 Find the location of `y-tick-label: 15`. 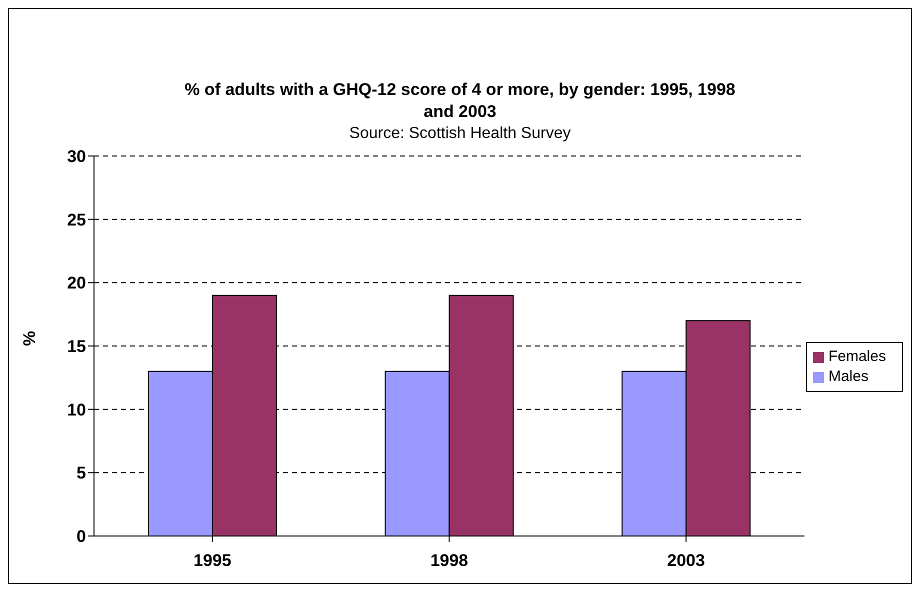

y-tick-label: 15 is located at coordinates (76, 346).